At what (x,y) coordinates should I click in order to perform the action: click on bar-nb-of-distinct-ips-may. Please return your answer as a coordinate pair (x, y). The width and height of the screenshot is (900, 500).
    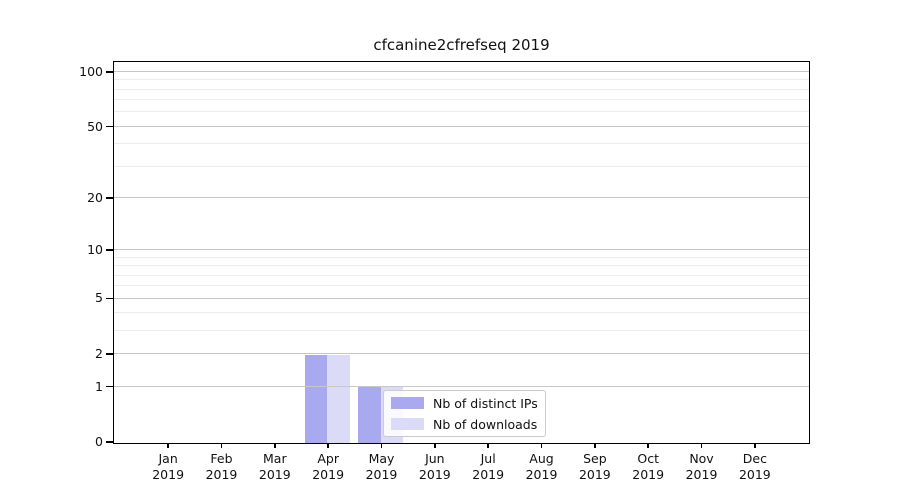
    Looking at the image, I should click on (369, 415).